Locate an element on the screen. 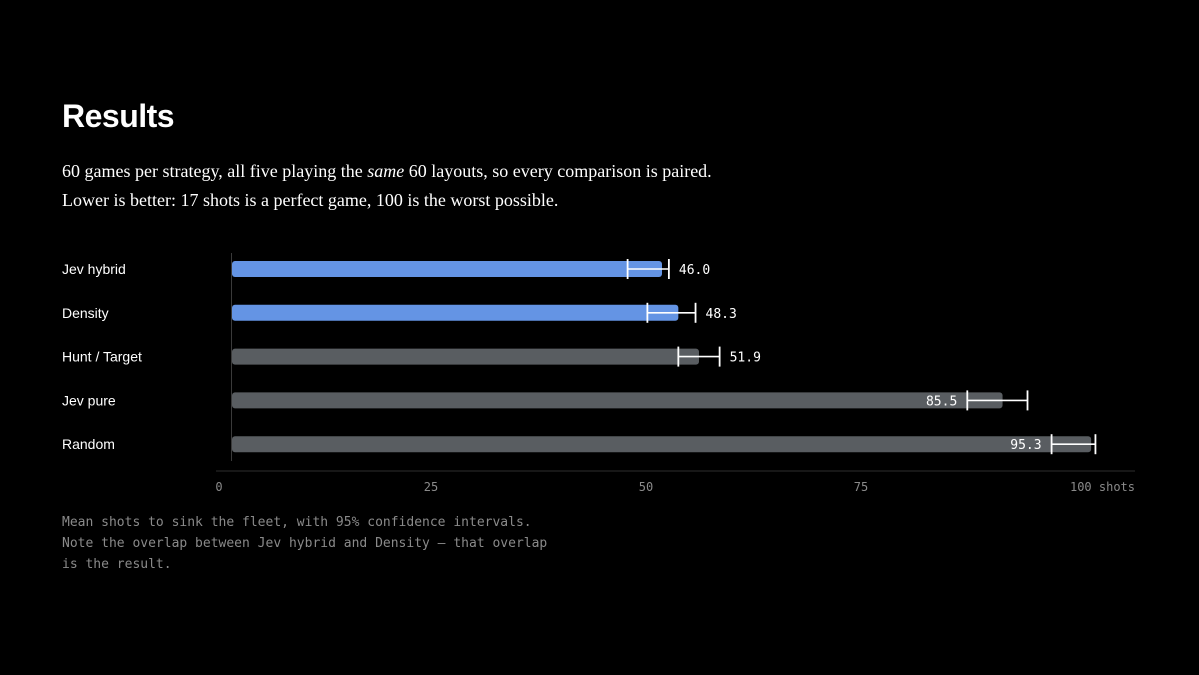 The height and width of the screenshot is (675, 1199). value-label: 46.0 is located at coordinates (694, 270).